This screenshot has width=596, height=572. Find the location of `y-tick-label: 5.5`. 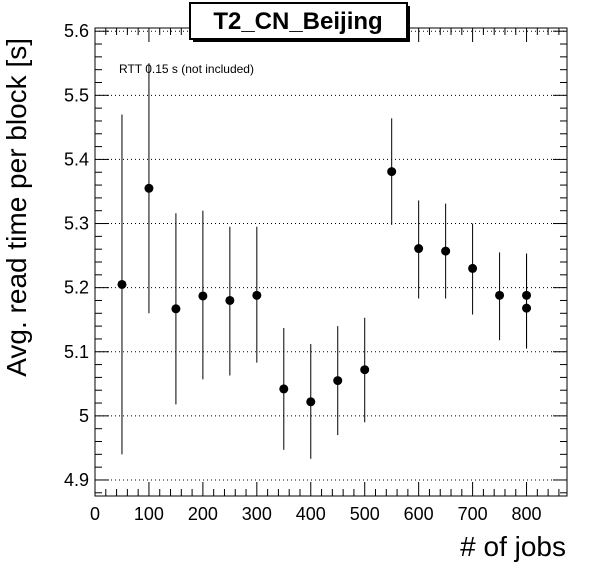

y-tick-label: 5.5 is located at coordinates (76, 95).